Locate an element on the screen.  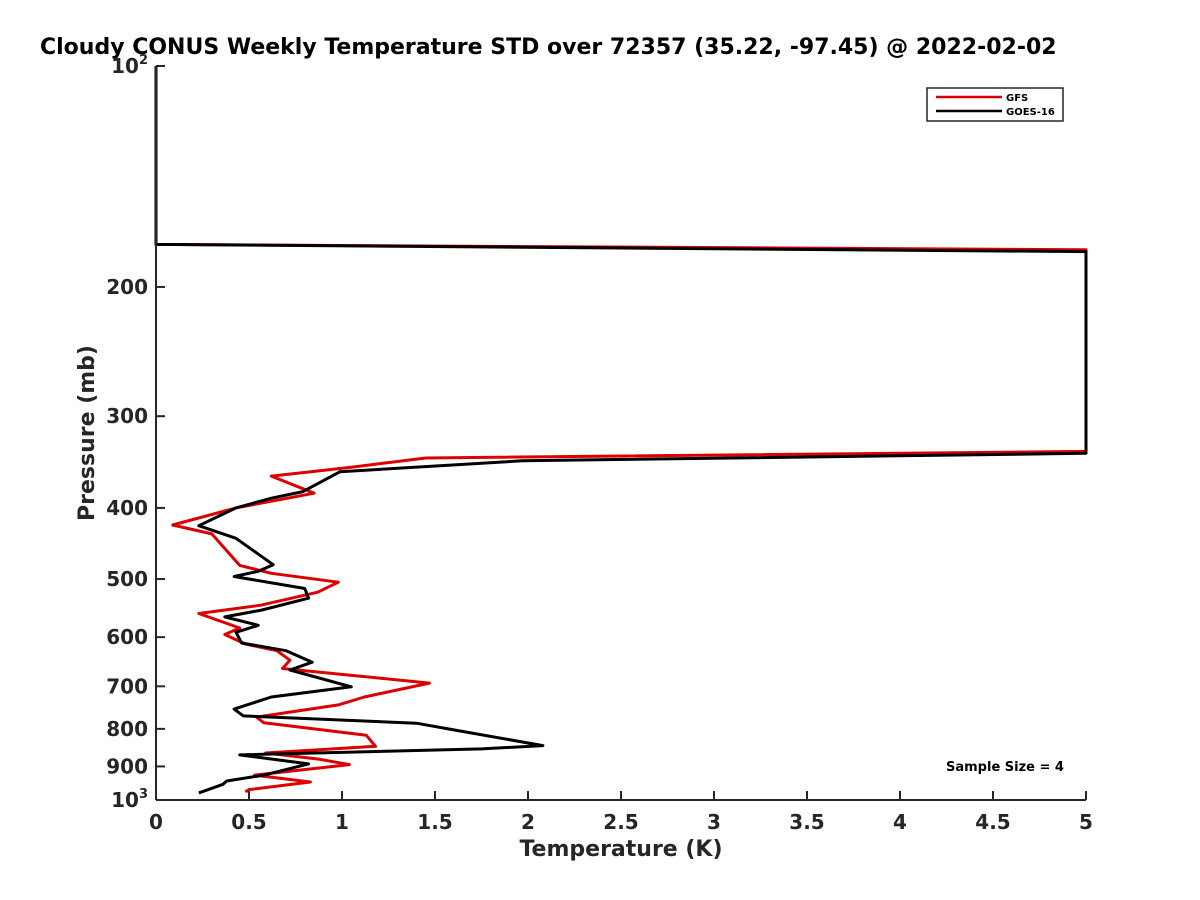
y-tick-label-base: 500 is located at coordinates (127, 579).